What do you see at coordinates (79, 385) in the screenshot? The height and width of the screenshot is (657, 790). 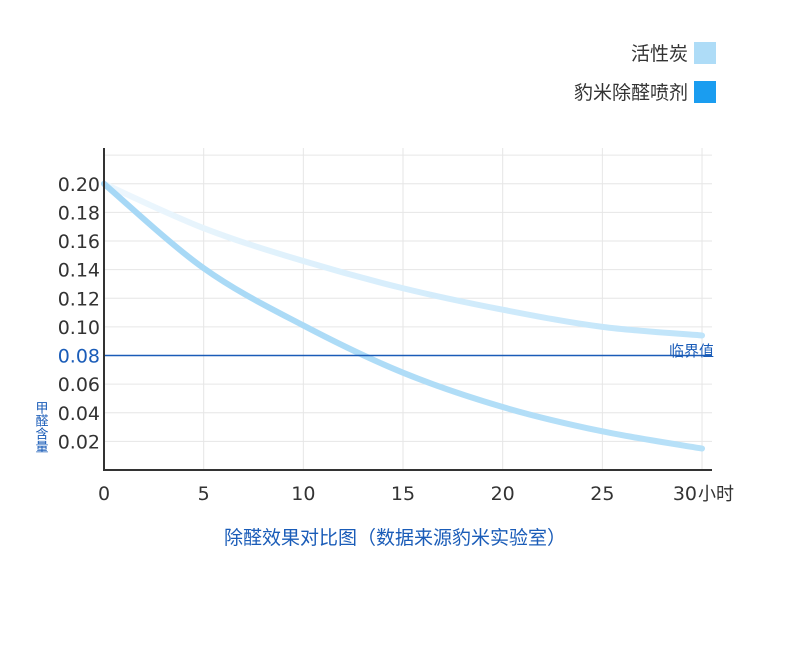 I see `y-tick-label-2: 0.06` at bounding box center [79, 385].